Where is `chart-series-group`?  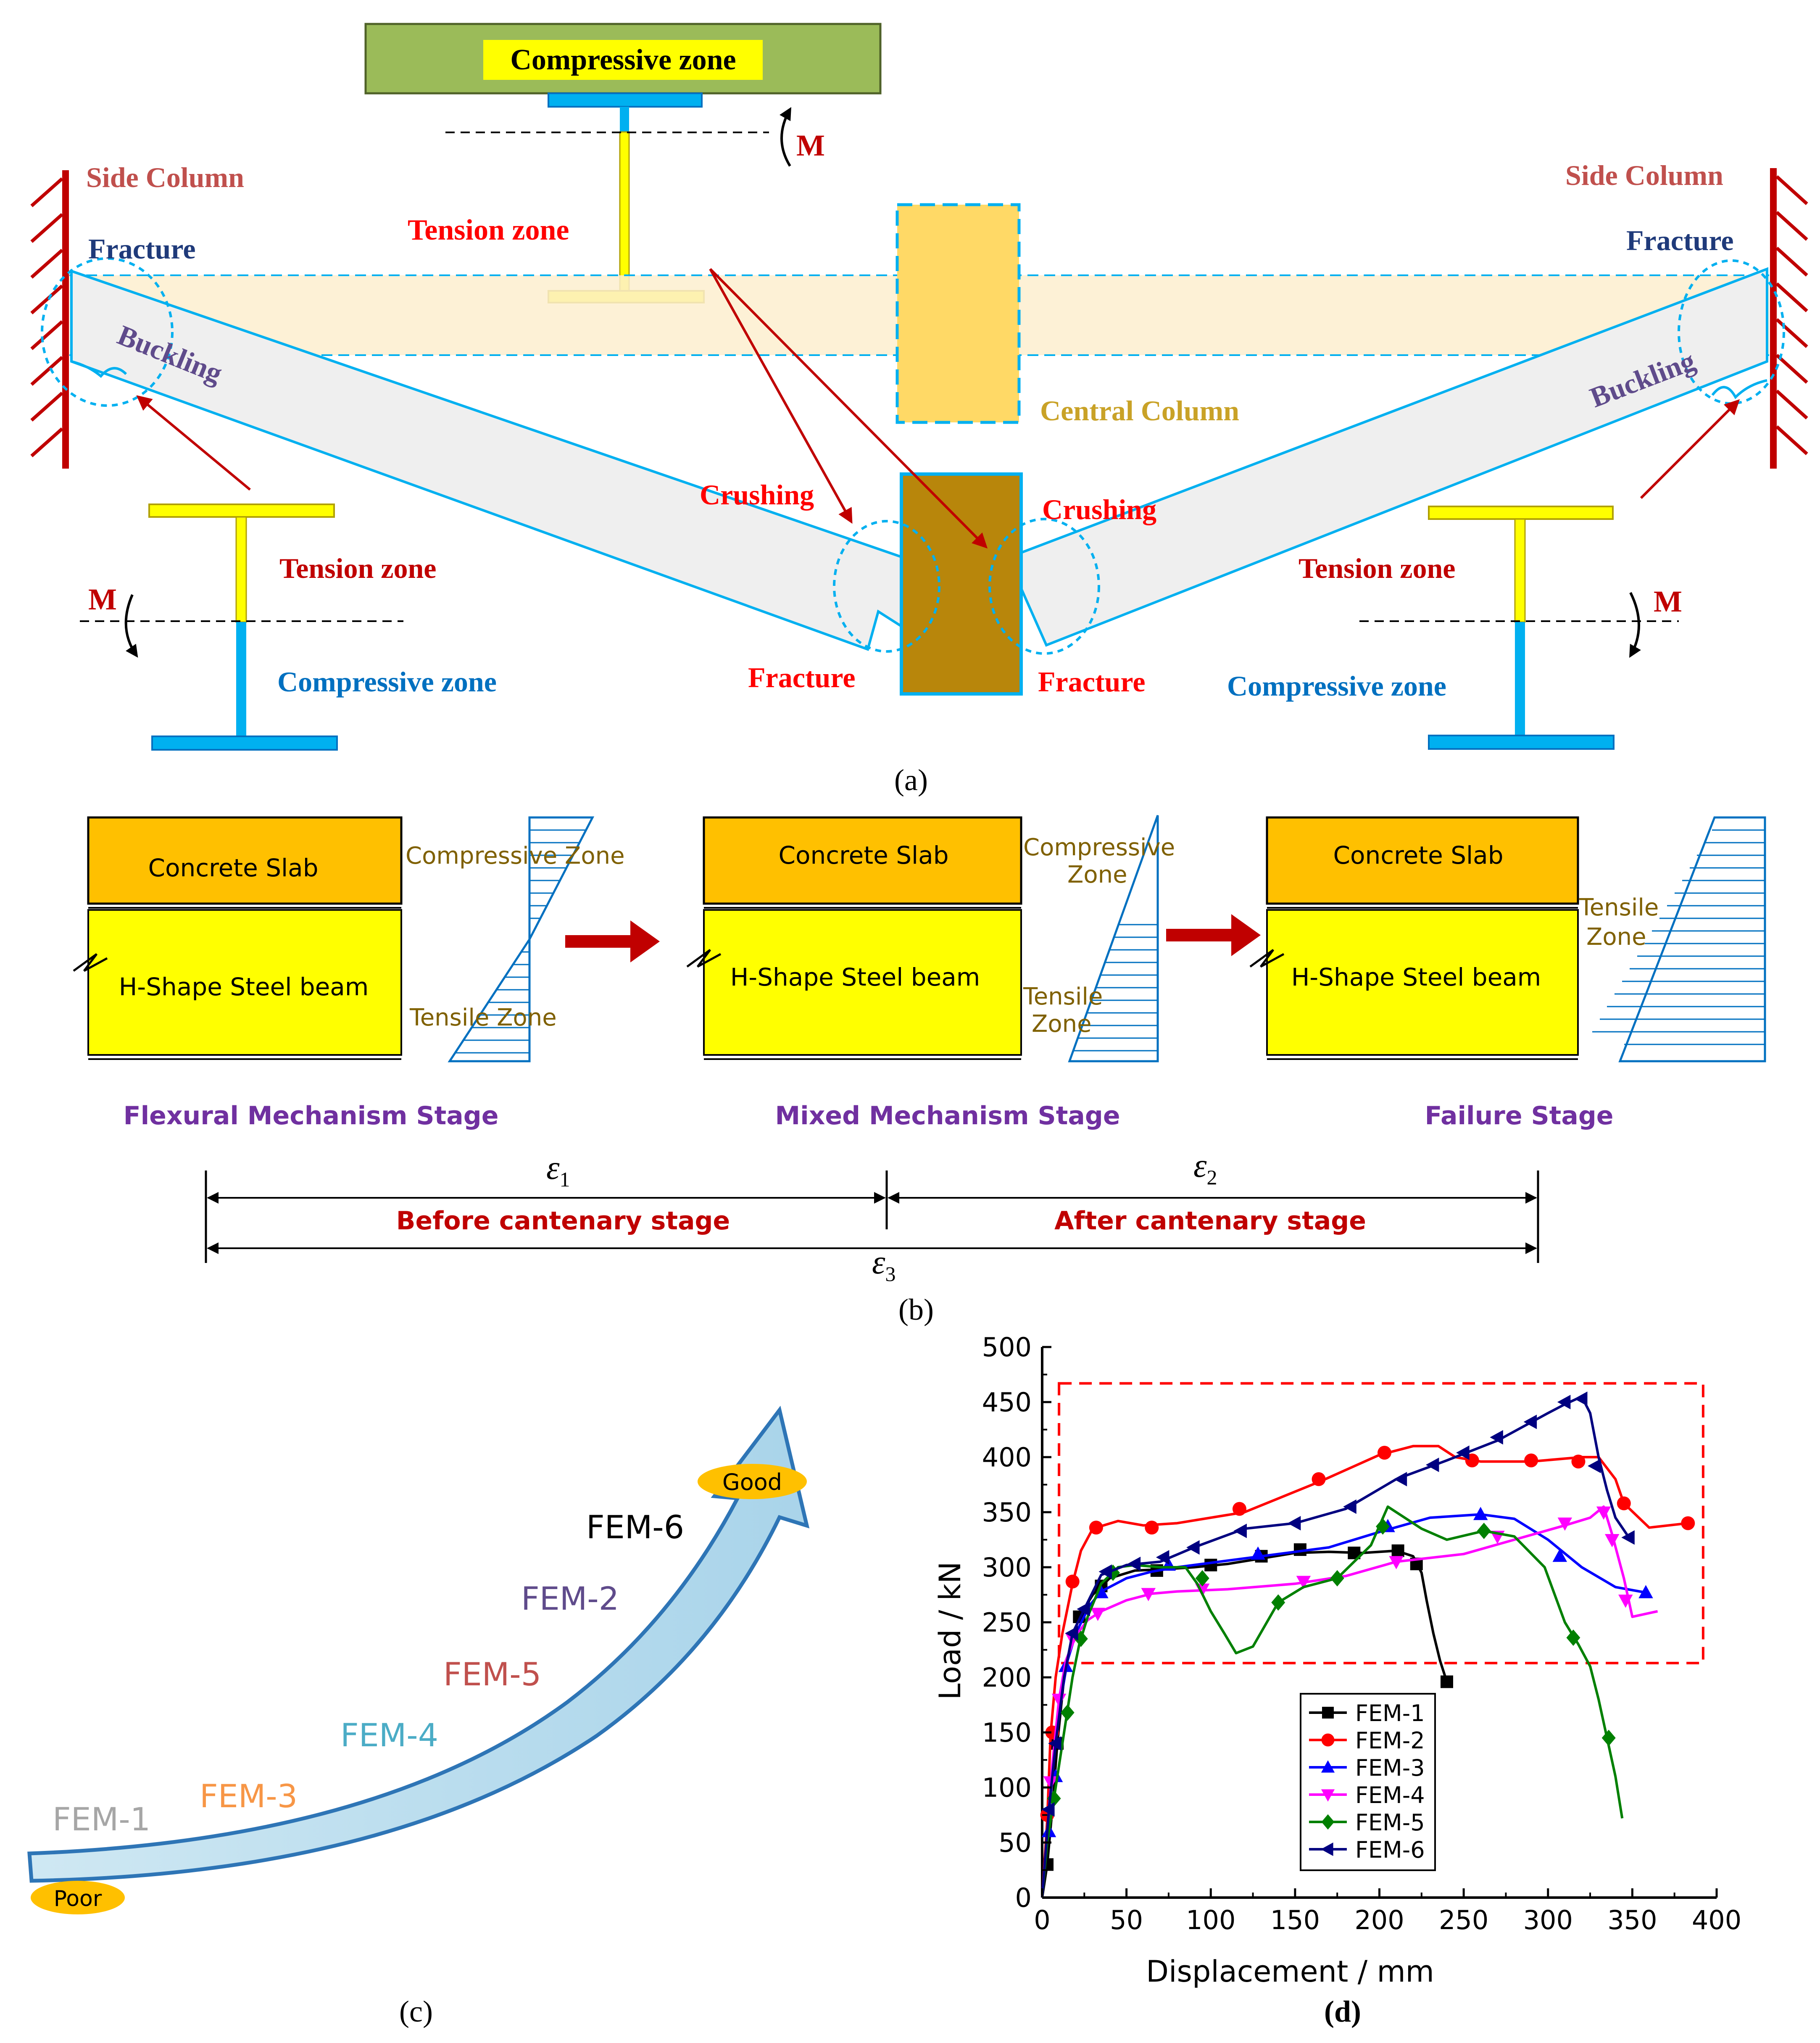
chart-series-group is located at coordinates (1367, 1645).